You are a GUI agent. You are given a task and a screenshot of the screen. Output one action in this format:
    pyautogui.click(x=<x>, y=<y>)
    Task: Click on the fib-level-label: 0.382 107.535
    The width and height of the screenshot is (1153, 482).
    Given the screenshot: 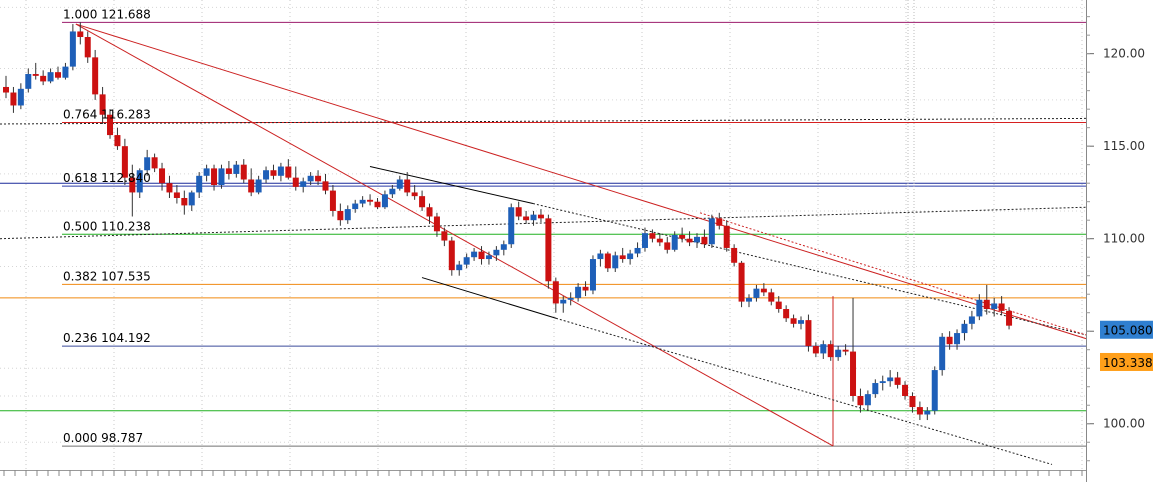 What is the action you would take?
    pyautogui.click(x=107, y=276)
    